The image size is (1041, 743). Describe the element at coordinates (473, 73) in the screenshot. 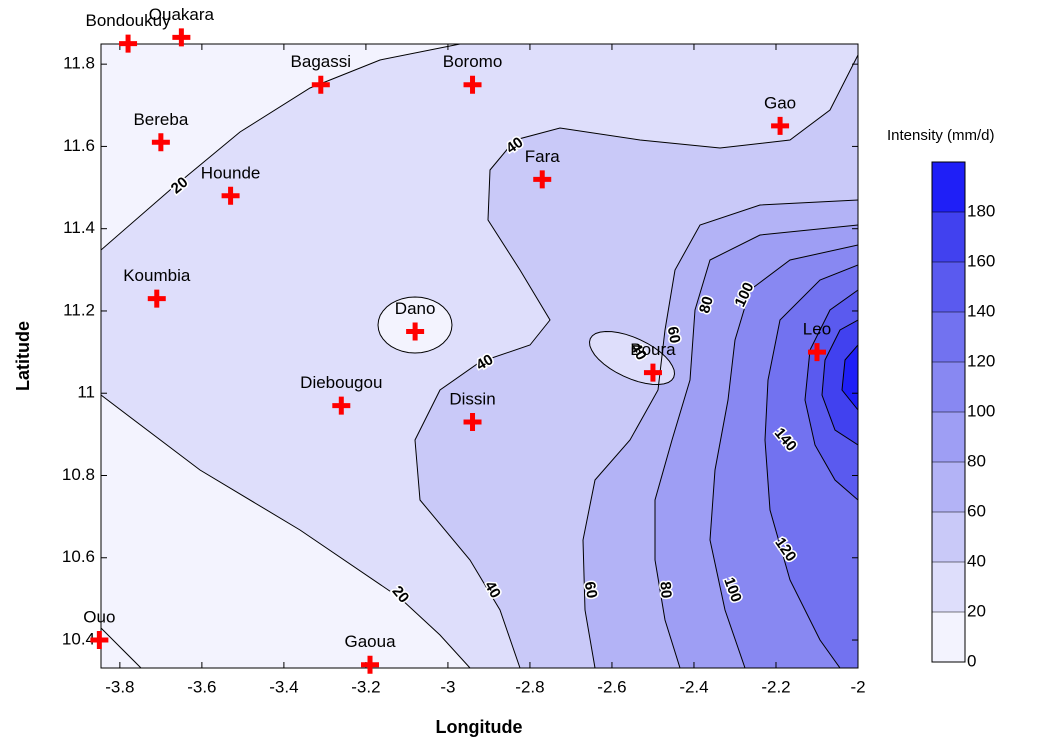

I see `station: Boromo` at that location.